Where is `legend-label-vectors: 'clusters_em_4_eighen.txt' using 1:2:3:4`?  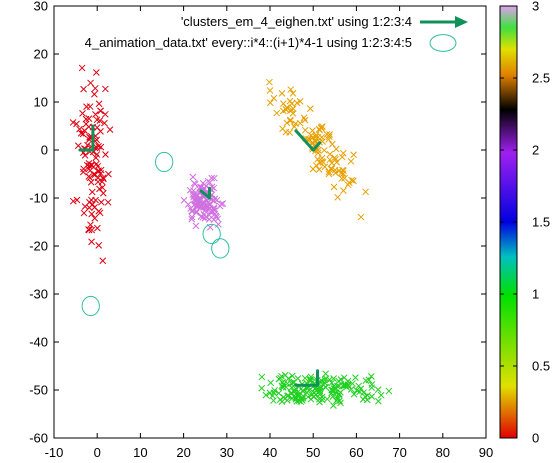 legend-label-vectors: 'clusters_em_4_eighen.txt' using 1:2:3:4 is located at coordinates (296, 21).